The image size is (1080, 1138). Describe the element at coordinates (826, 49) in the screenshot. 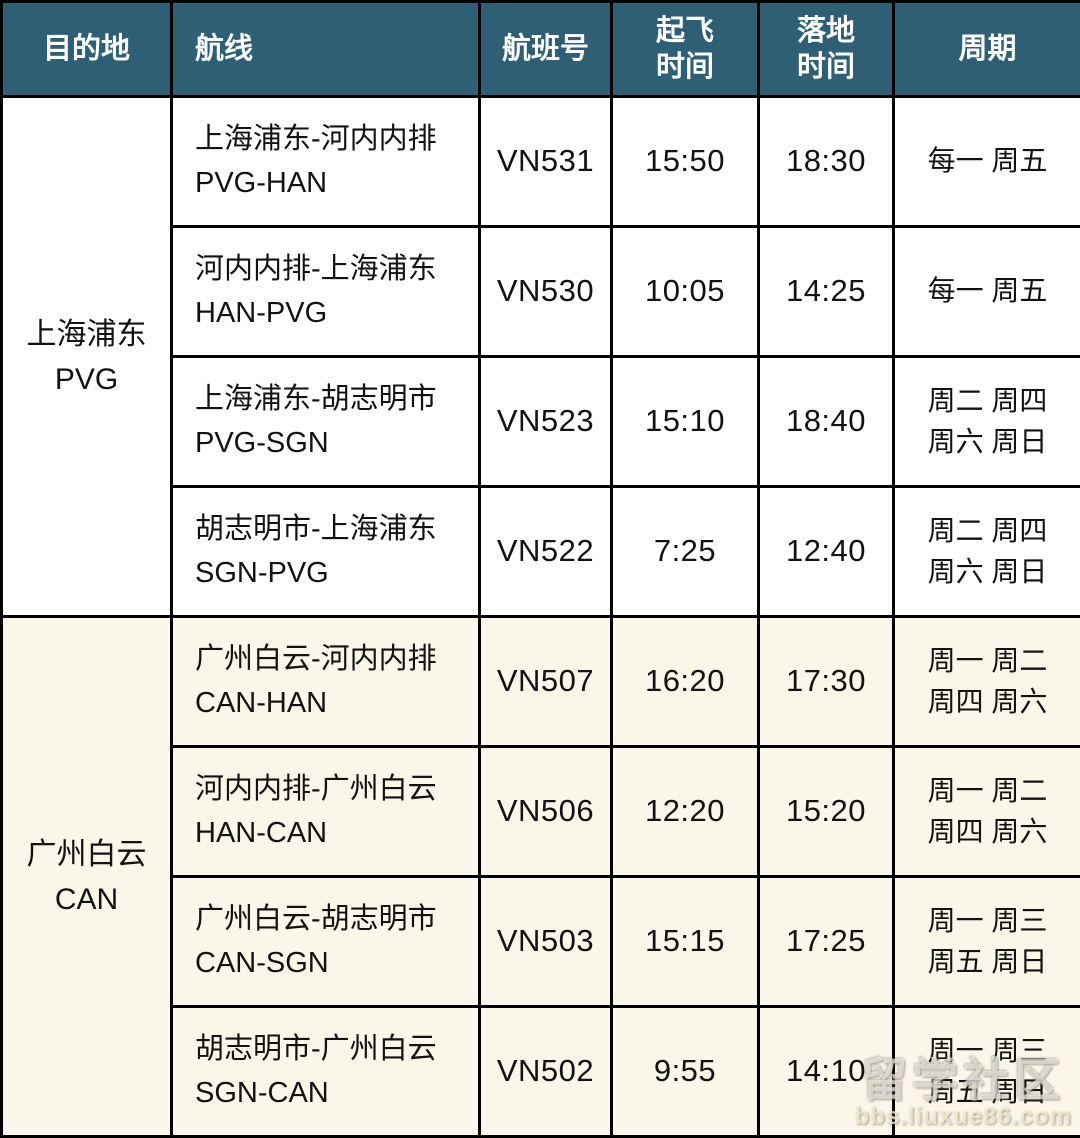

I see `col-header-arrival: 落地 时间` at that location.